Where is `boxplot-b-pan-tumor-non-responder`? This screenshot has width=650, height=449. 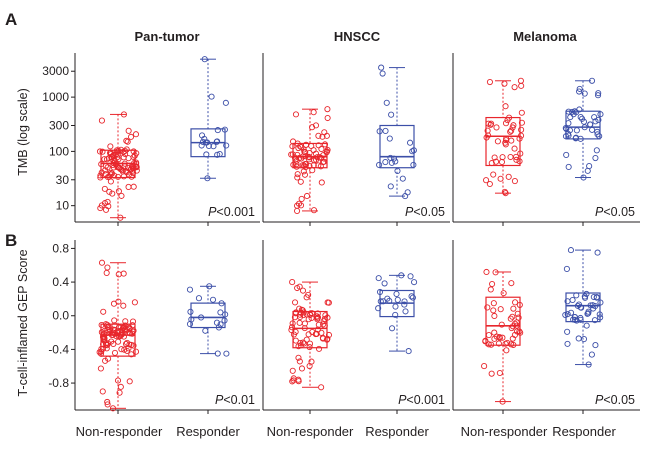
boxplot-b-pan-tumor-non-responder is located at coordinates (118, 335).